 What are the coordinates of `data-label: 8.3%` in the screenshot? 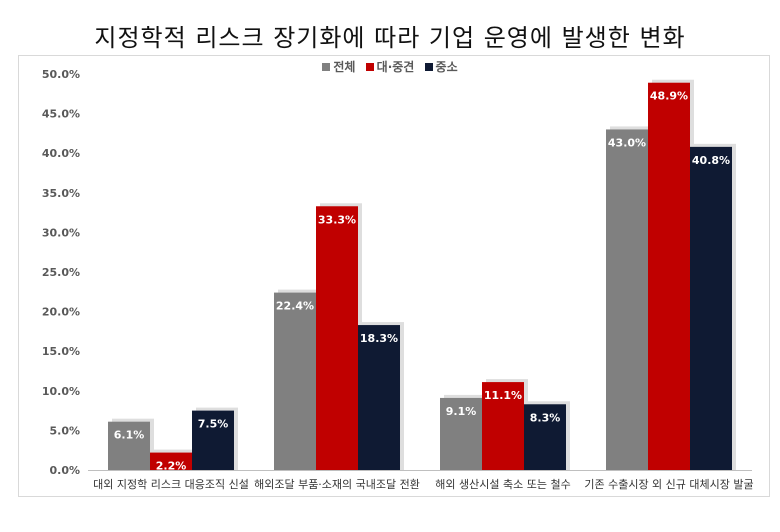 It's located at (545, 417).